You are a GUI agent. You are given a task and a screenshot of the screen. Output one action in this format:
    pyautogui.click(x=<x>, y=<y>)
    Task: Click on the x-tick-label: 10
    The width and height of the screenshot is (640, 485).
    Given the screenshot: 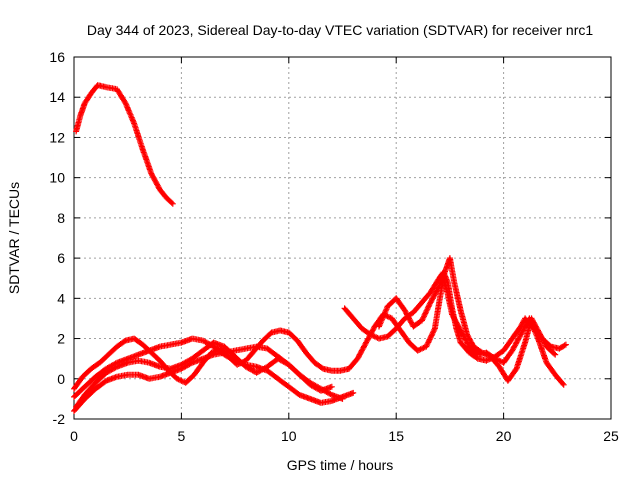 What is the action you would take?
    pyautogui.click(x=289, y=436)
    